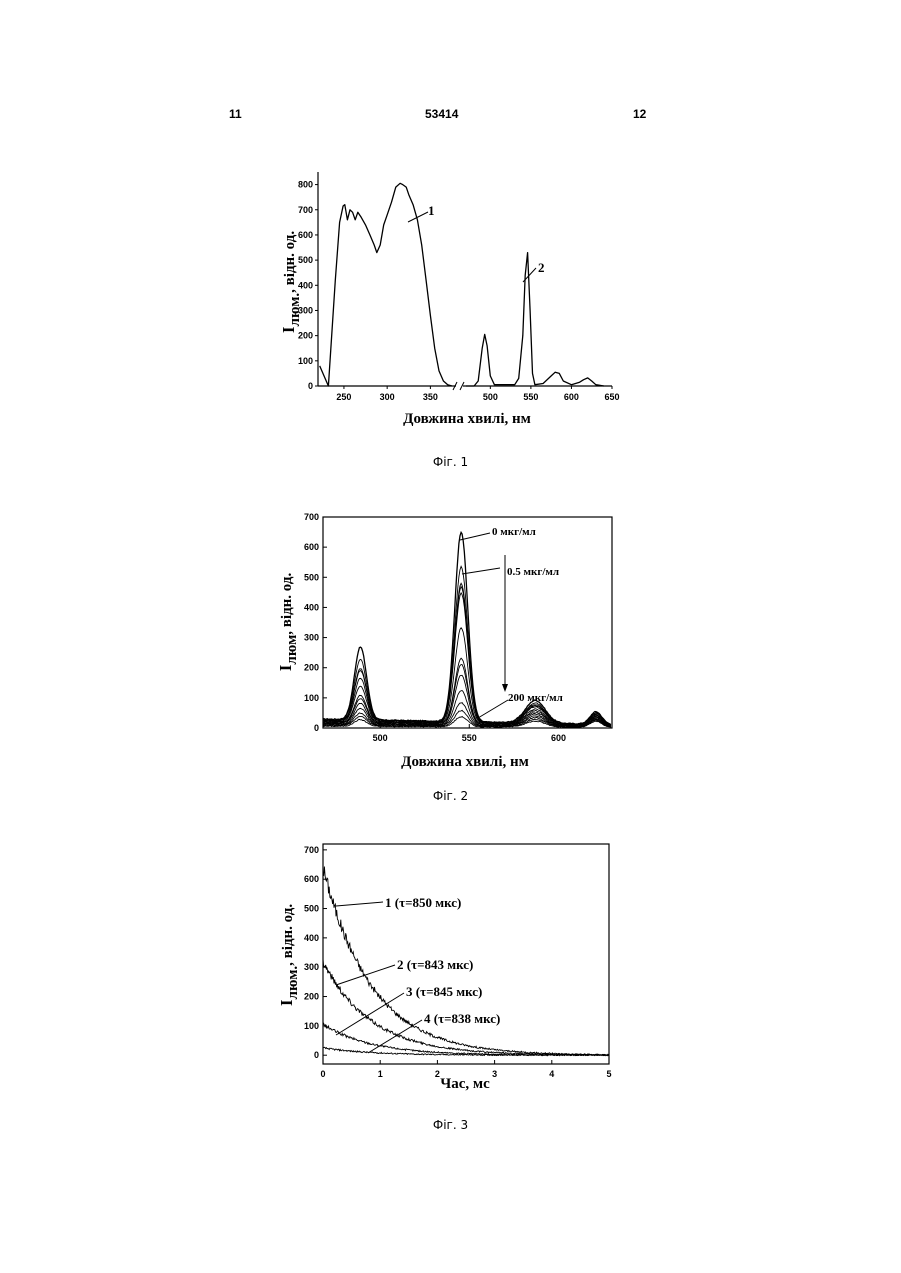 Image resolution: width=901 pixels, height=1273 pixels. Describe the element at coordinates (571, 397) in the screenshot. I see `fig1-x-tick-label: 600` at that location.